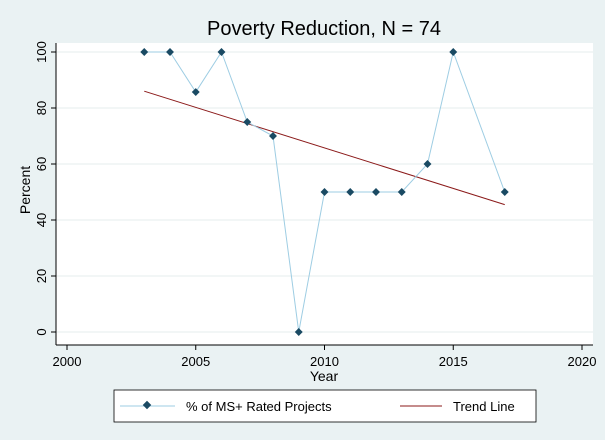 The height and width of the screenshot is (440, 605). I want to click on y-axis-label: Percent, so click(25, 190).